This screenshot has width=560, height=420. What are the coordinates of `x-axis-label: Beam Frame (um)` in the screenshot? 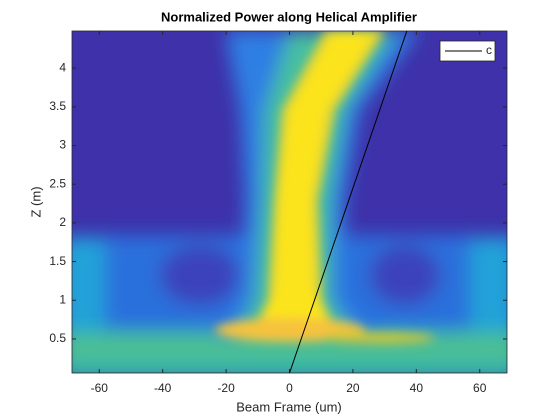 It's located at (288, 406).